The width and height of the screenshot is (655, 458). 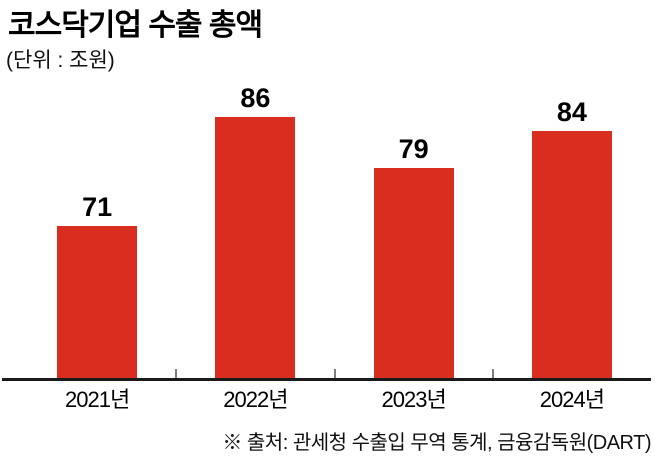 I want to click on chart-unit-label: (단위 : 조원), so click(x=60, y=60).